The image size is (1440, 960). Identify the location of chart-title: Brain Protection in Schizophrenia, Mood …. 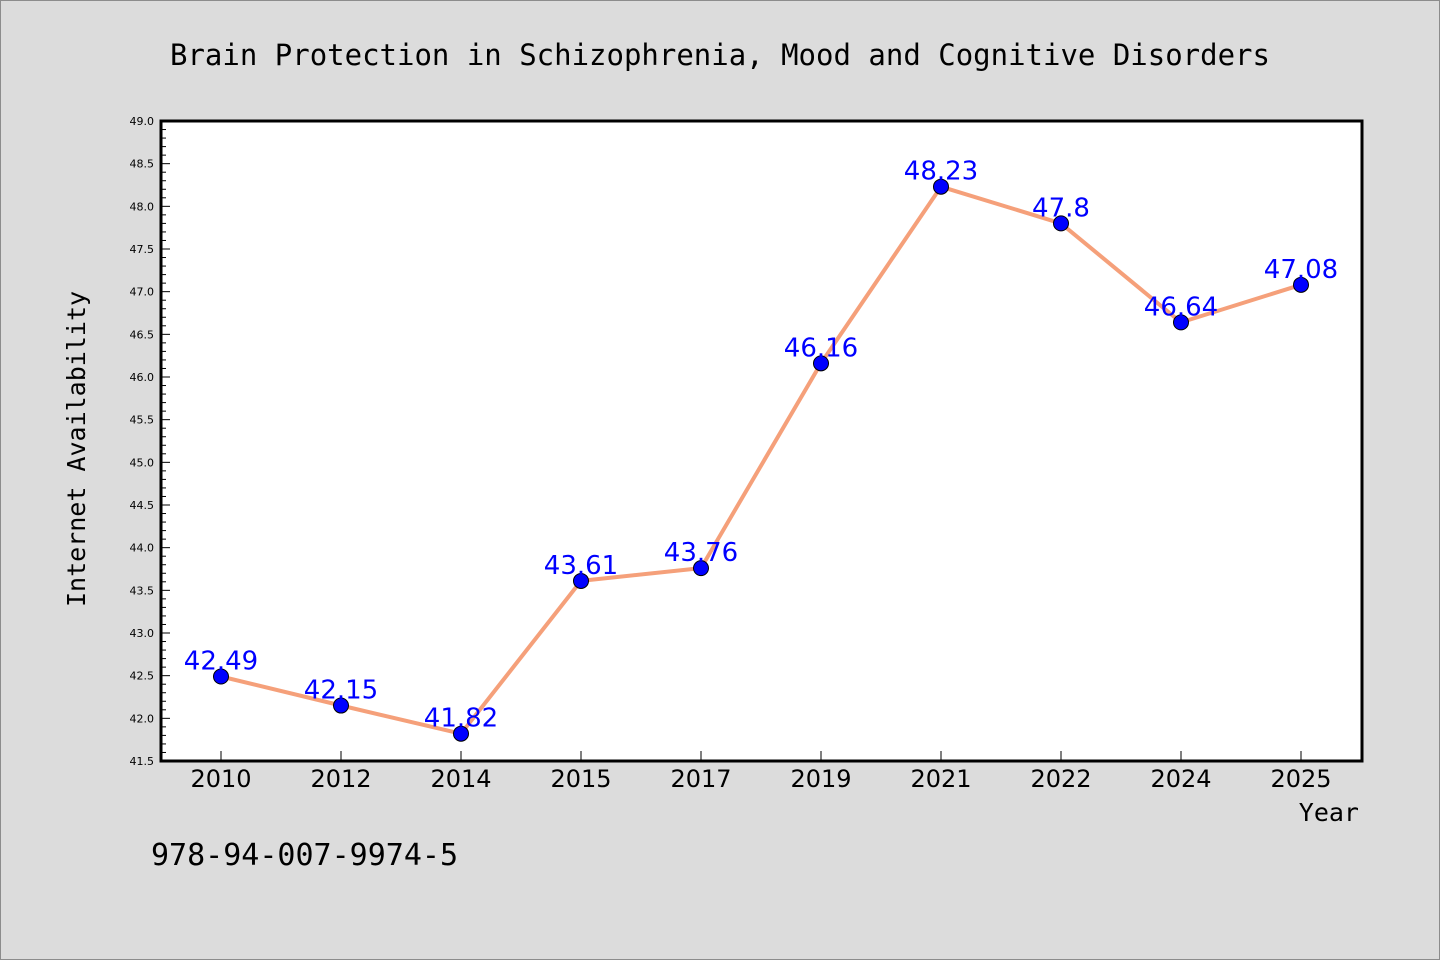
(720, 55).